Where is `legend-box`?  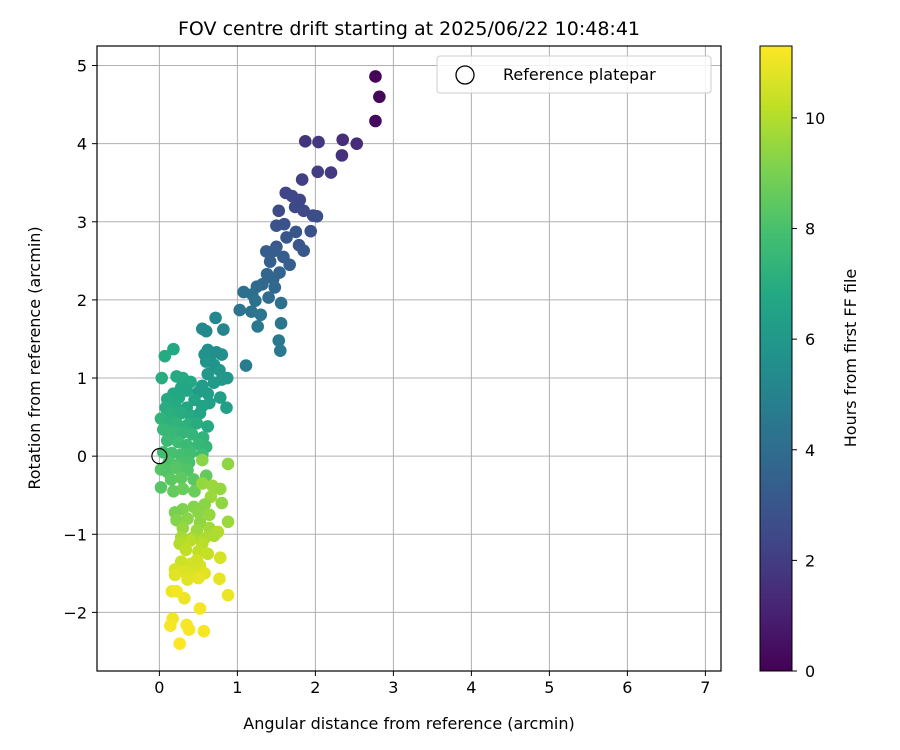 legend-box is located at coordinates (574, 74).